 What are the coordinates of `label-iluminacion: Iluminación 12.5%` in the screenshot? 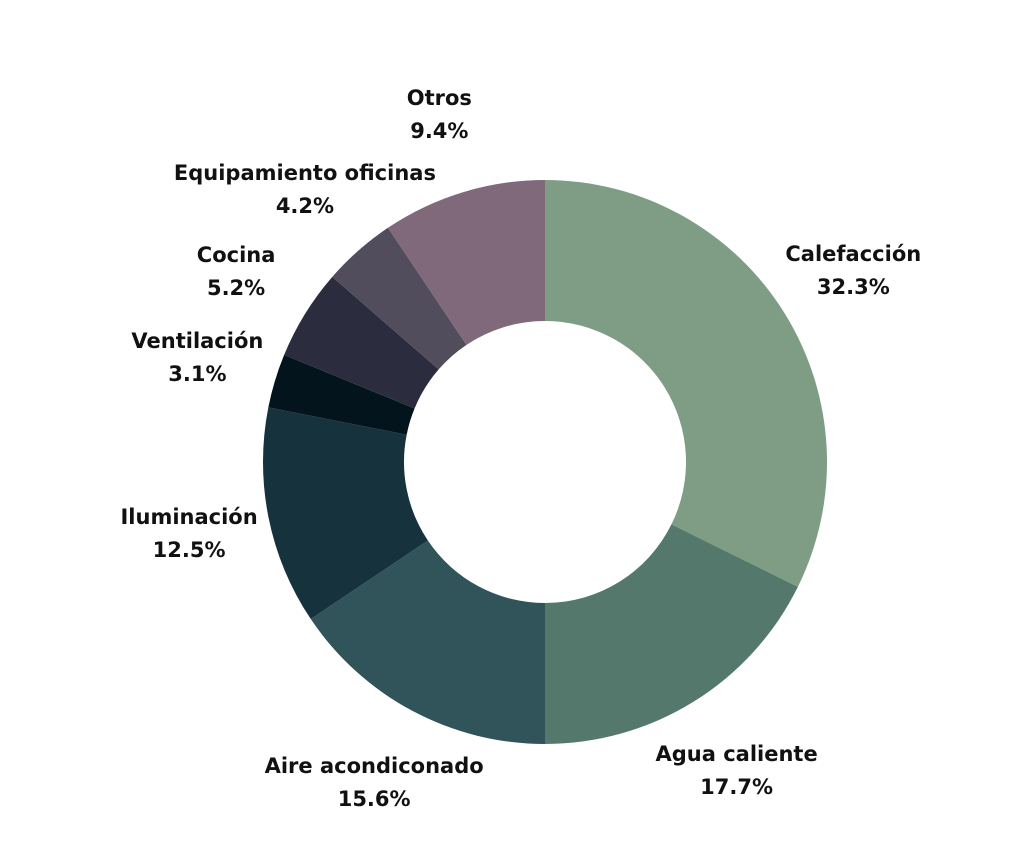 It's located at (188, 533).